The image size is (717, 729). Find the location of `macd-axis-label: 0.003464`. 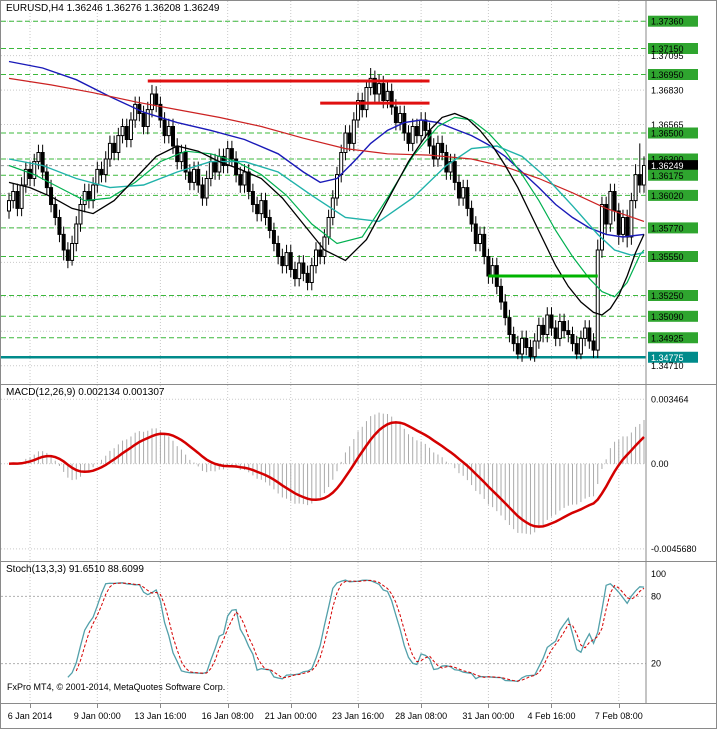

macd-axis-label: 0.003464 is located at coordinates (670, 399).